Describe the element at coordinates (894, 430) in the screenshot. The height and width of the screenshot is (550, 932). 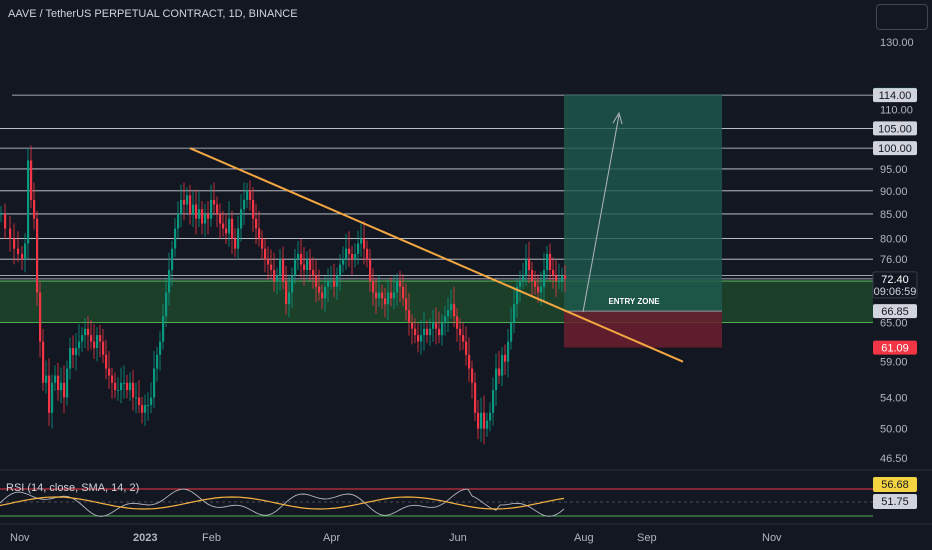
I see `price-tick-label: 50.00` at that location.